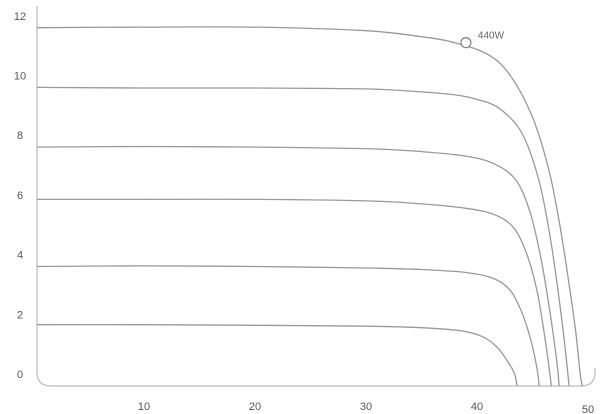 The height and width of the screenshot is (414, 601). What do you see at coordinates (20, 17) in the screenshot?
I see `y-tick-label: 12` at bounding box center [20, 17].